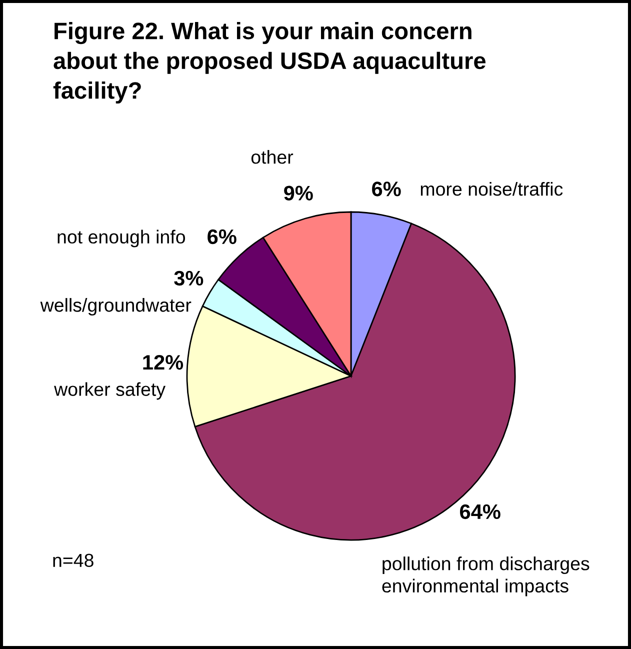 Image resolution: width=631 pixels, height=649 pixels. I want to click on slice-label: not enough info, so click(122, 239).